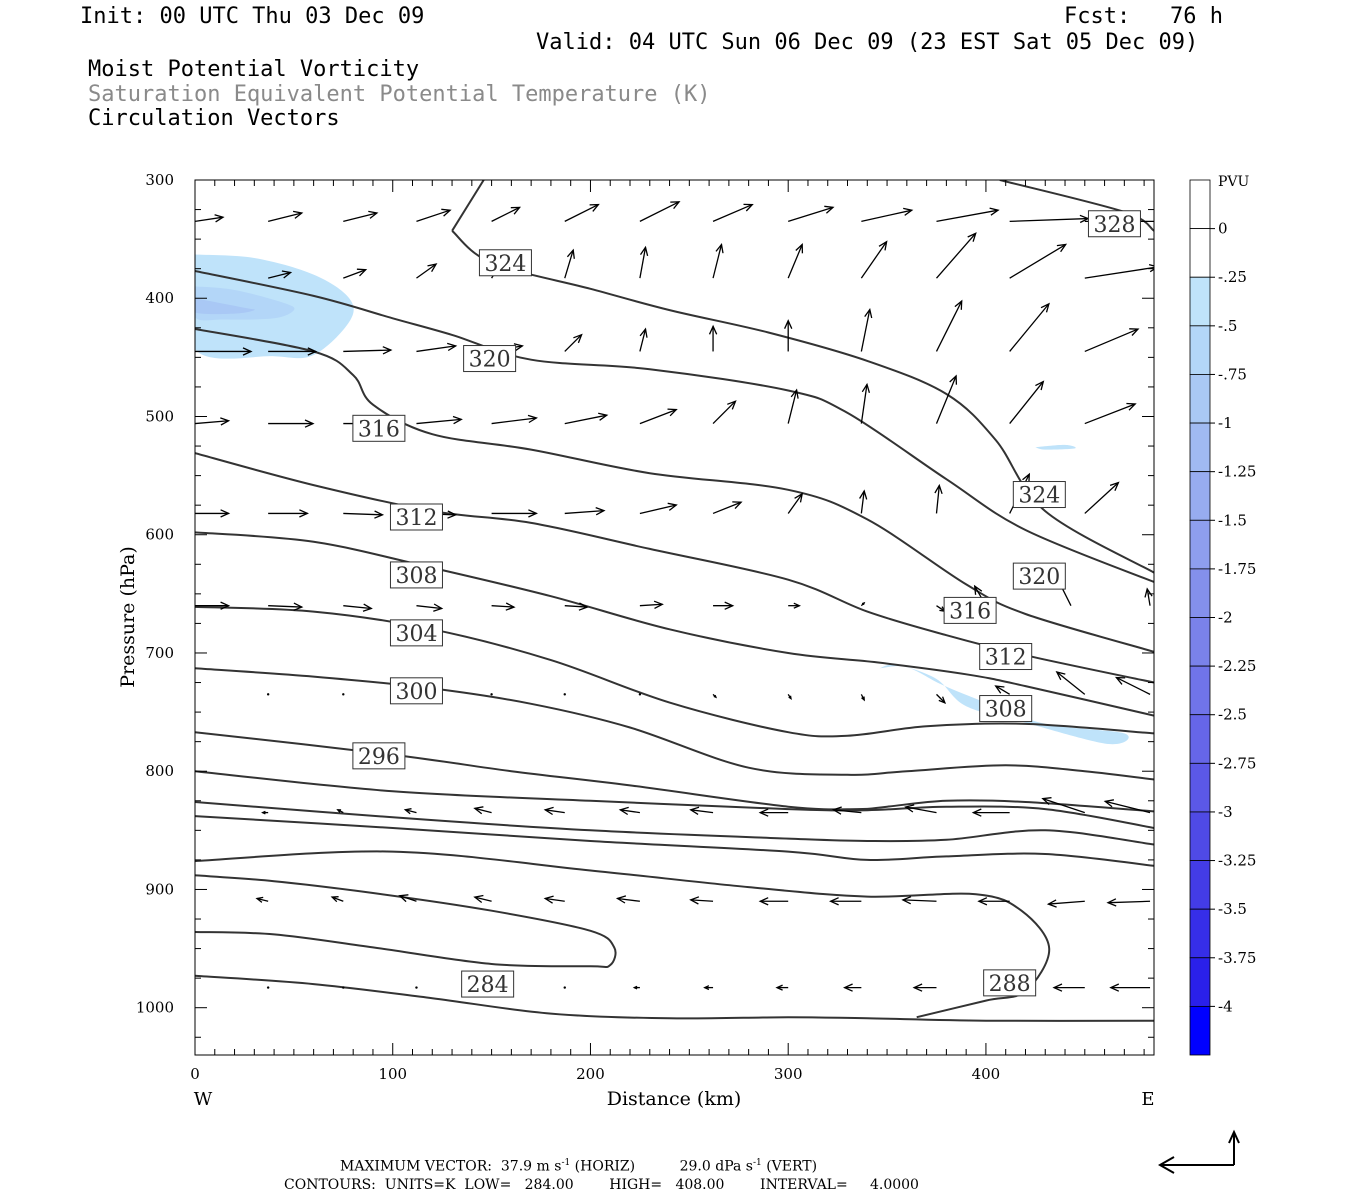 Image resolution: width=1350 pixels, height=1200 pixels. What do you see at coordinates (1232, 520) in the screenshot?
I see `colorbar-tick-label: -1.5` at bounding box center [1232, 520].